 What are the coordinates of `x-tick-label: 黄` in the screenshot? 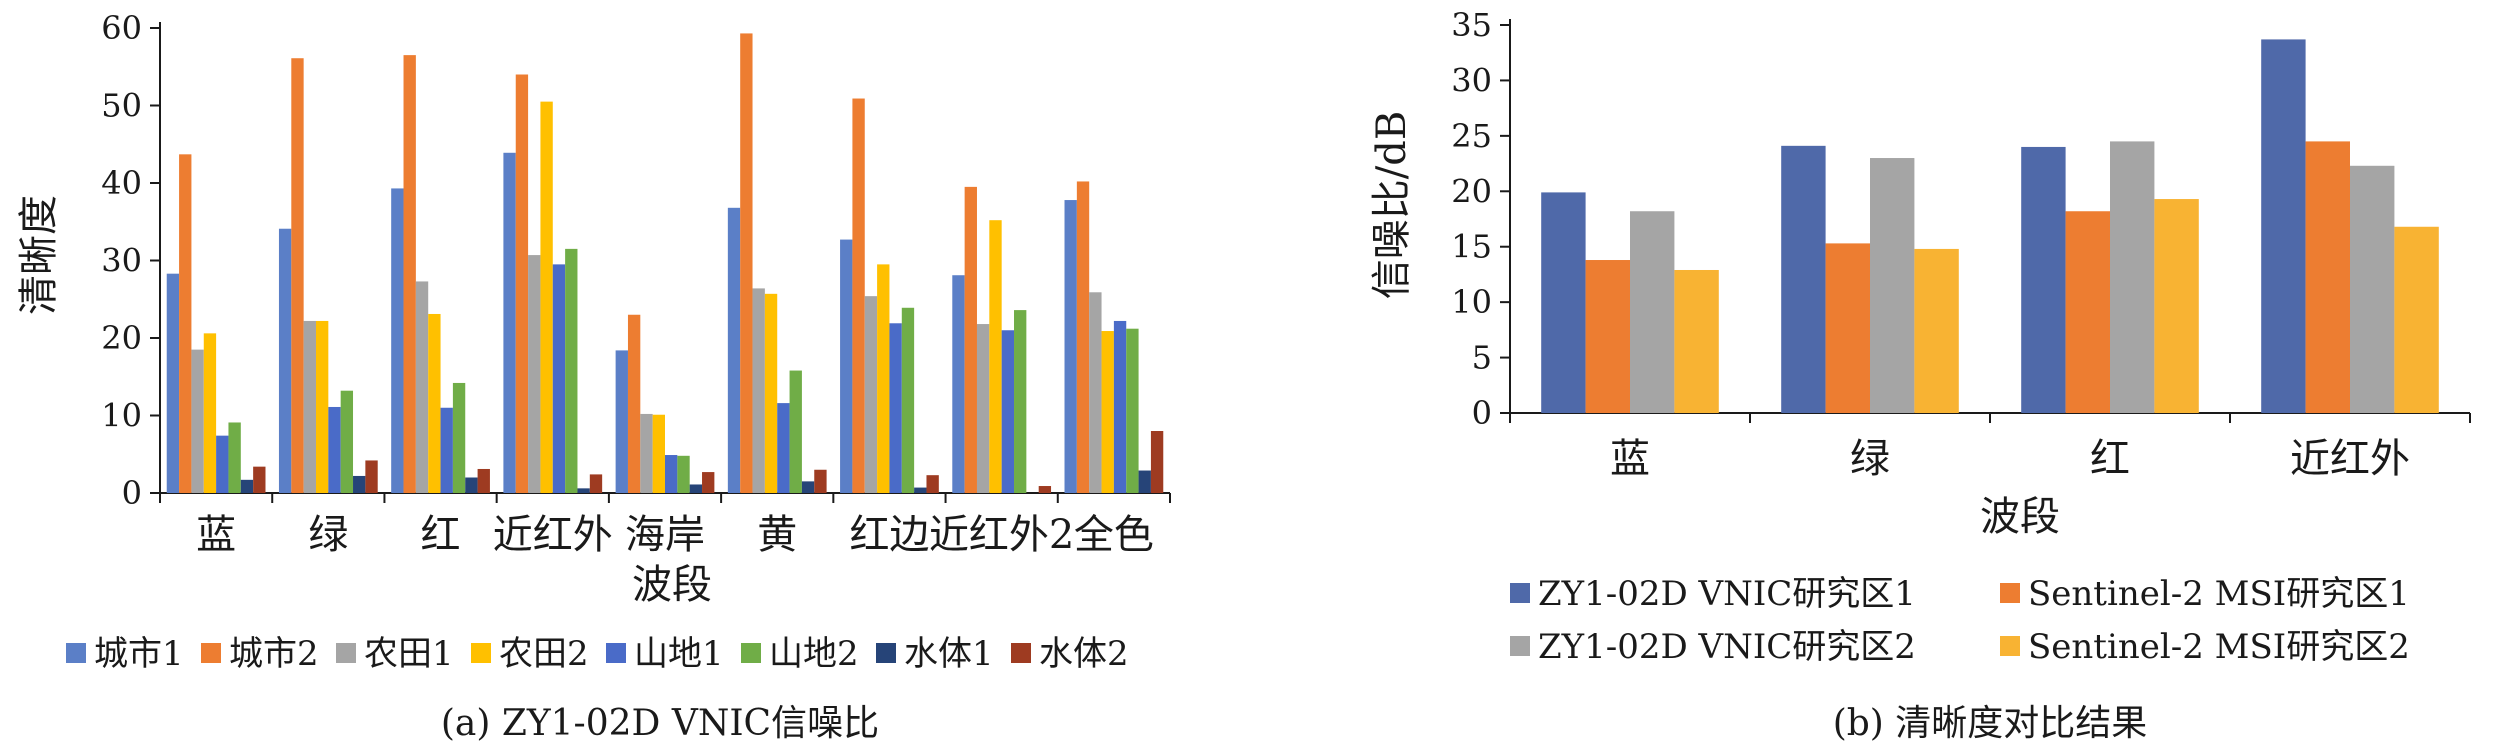 It's located at (777, 535).